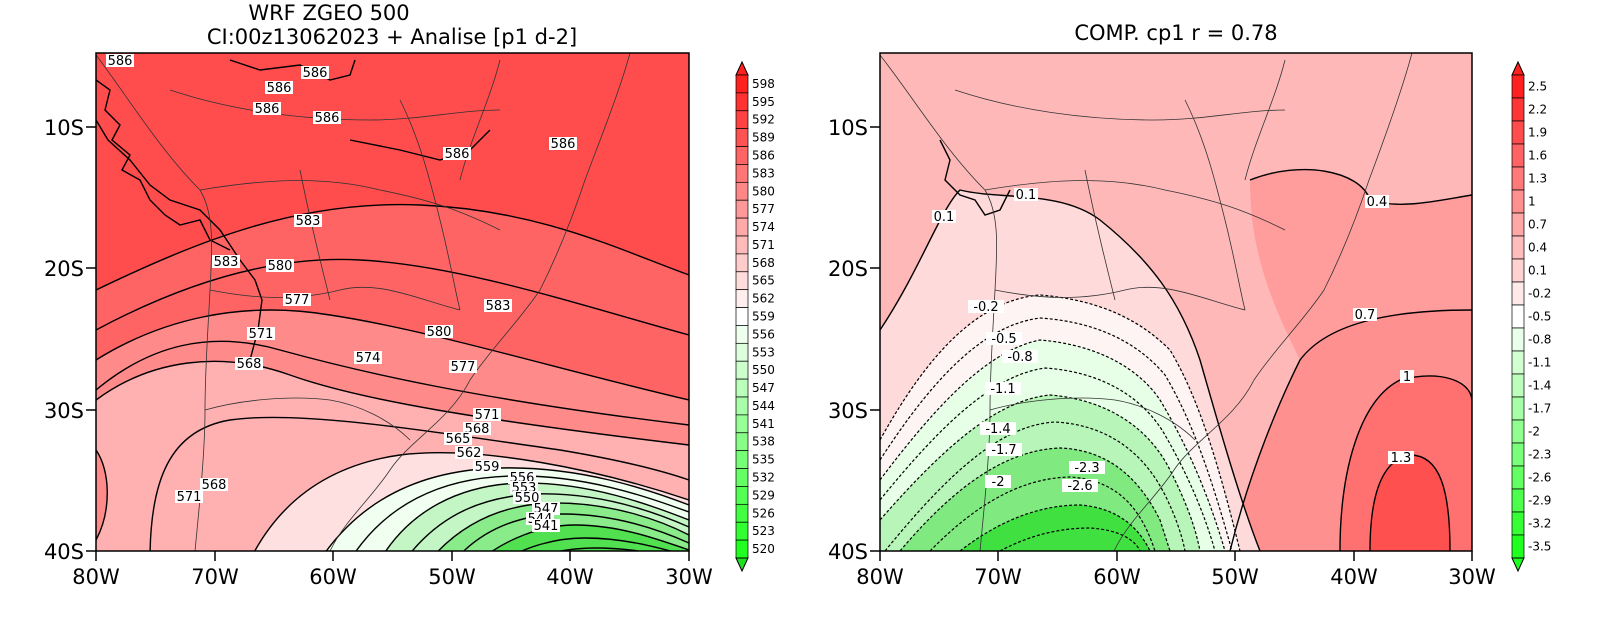 This screenshot has width=1604, height=620. I want to click on contour-label: 0.7, so click(1365, 315).